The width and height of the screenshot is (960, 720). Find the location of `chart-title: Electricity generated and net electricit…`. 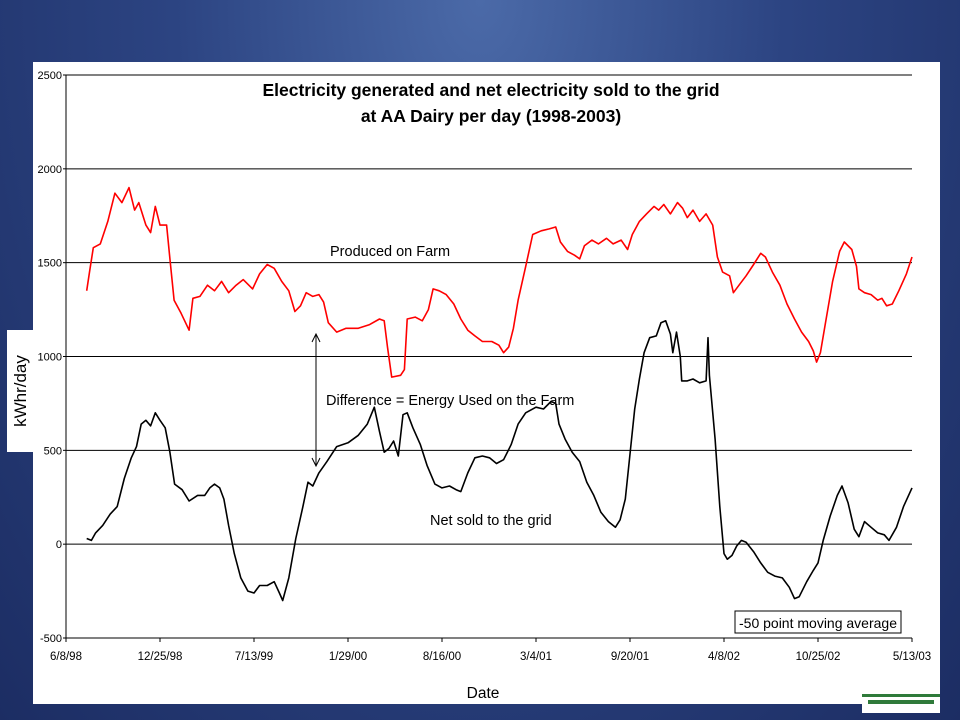

chart-title: Electricity generated and net electricit… is located at coordinates (490, 90).